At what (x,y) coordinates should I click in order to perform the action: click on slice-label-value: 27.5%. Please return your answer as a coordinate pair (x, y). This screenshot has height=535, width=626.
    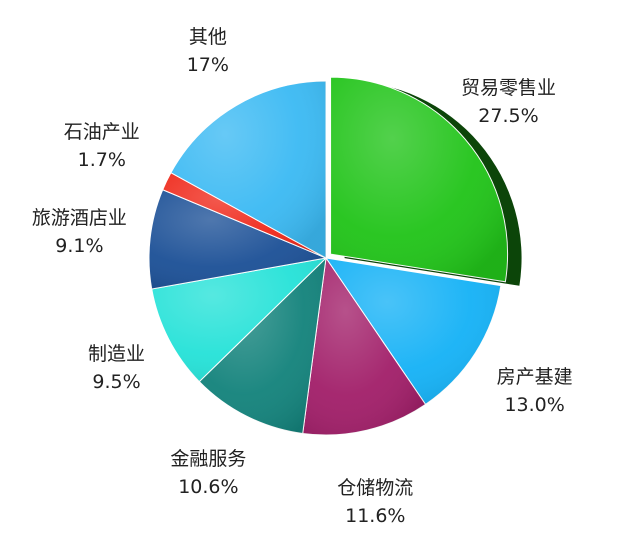
    Looking at the image, I should click on (508, 116).